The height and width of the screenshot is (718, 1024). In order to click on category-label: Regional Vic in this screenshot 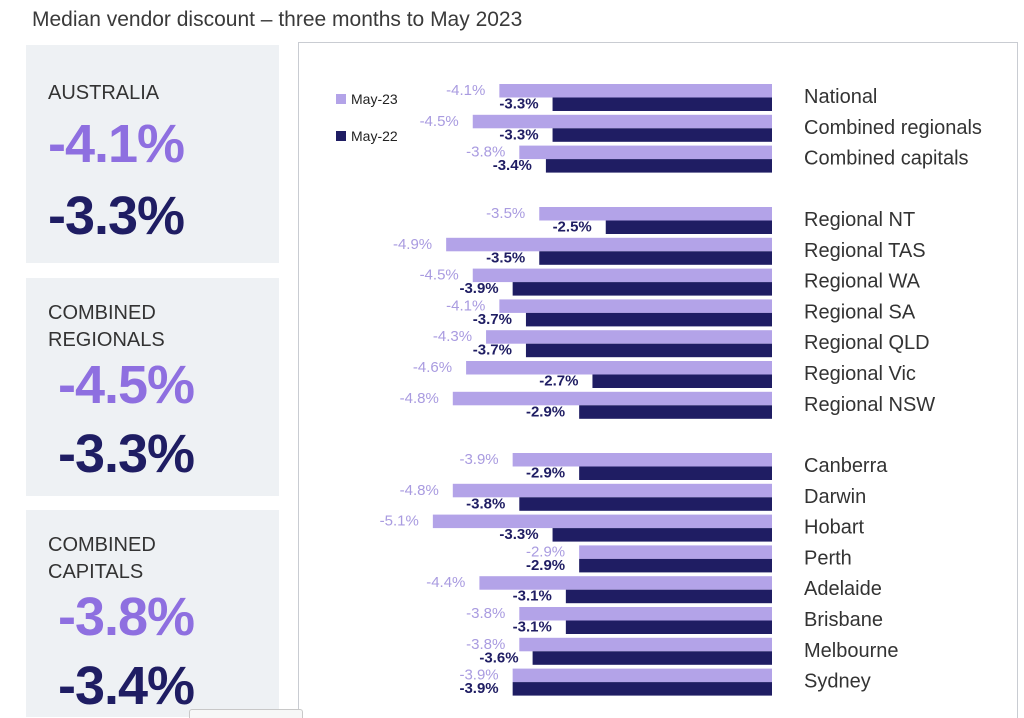, I will do `click(860, 374)`.